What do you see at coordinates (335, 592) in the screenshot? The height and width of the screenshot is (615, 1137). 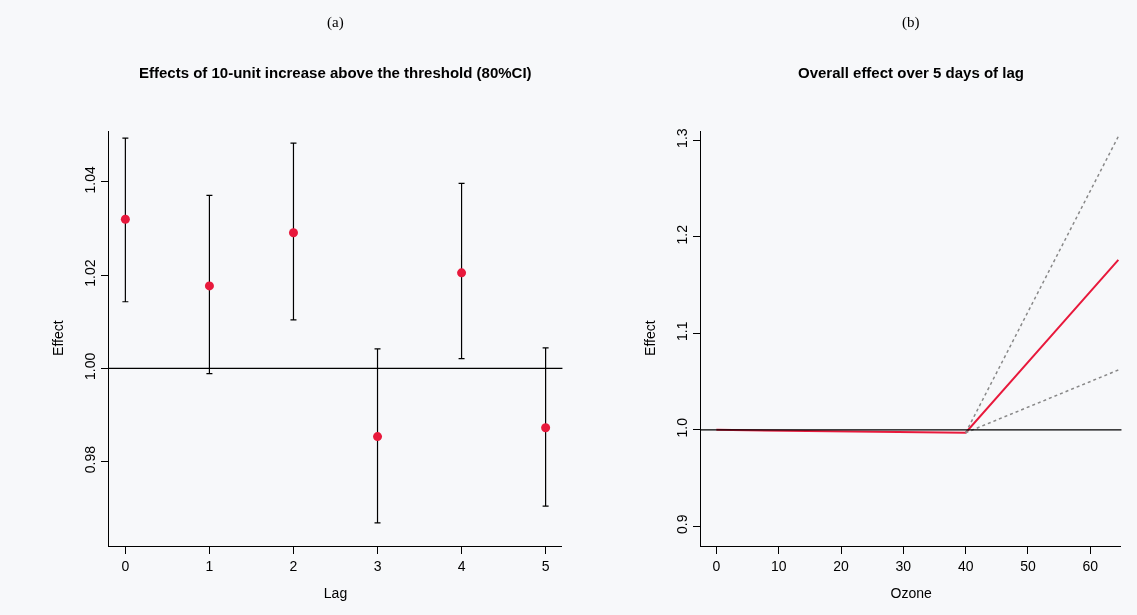 I see `x-axis-title: Lag` at bounding box center [335, 592].